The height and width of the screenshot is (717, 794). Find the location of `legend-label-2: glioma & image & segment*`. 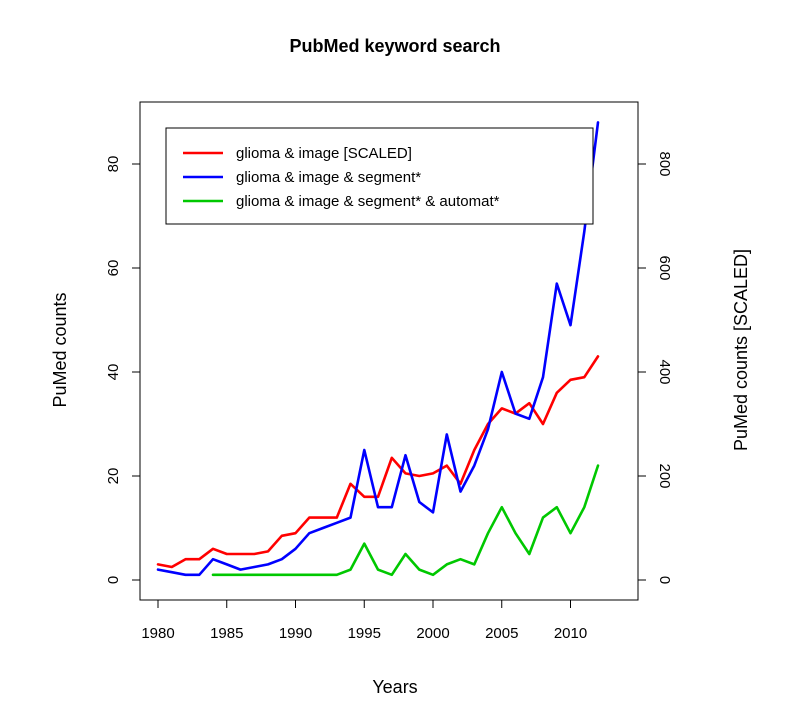

legend-label-2: glioma & image & segment* is located at coordinates (328, 177).